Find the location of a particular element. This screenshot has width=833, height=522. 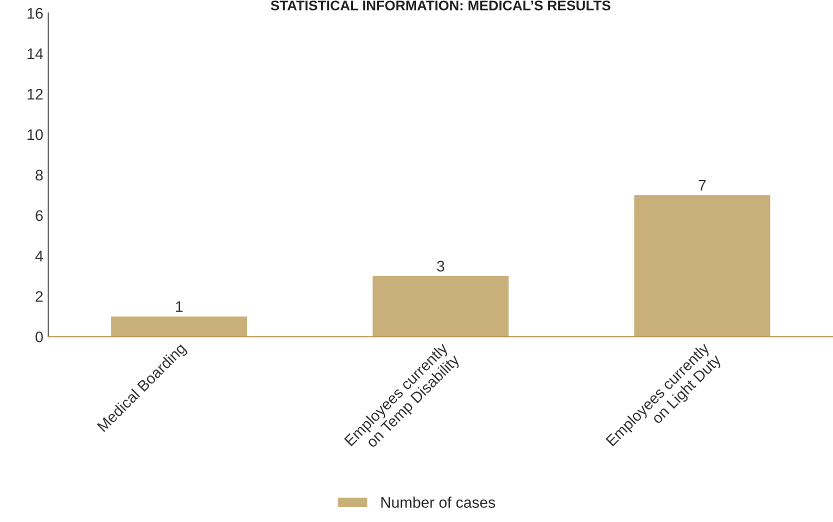

data-label: 1 is located at coordinates (179, 306).